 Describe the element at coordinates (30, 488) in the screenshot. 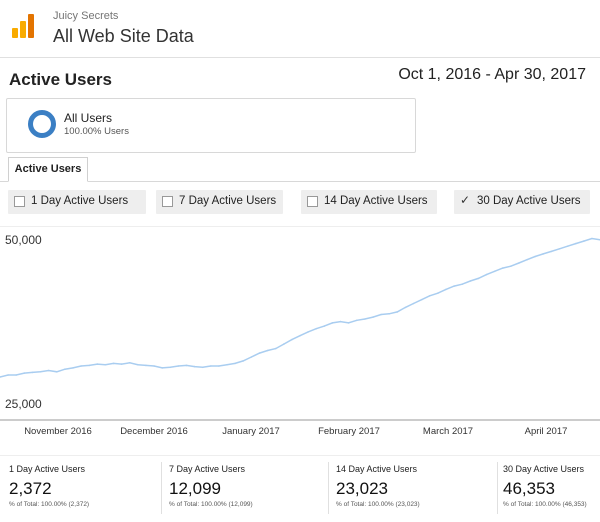

I see `metric-value: 2,372` at that location.